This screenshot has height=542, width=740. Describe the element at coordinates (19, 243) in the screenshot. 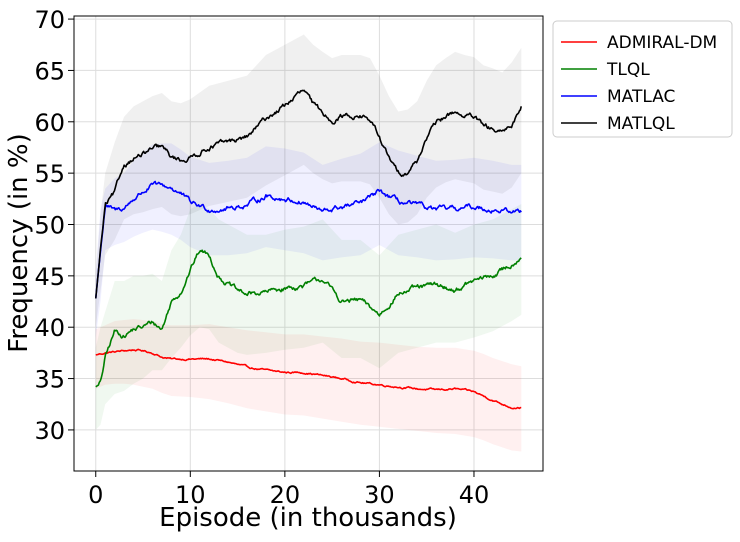

I see `y-axis-title: Frequency (in %)` at that location.